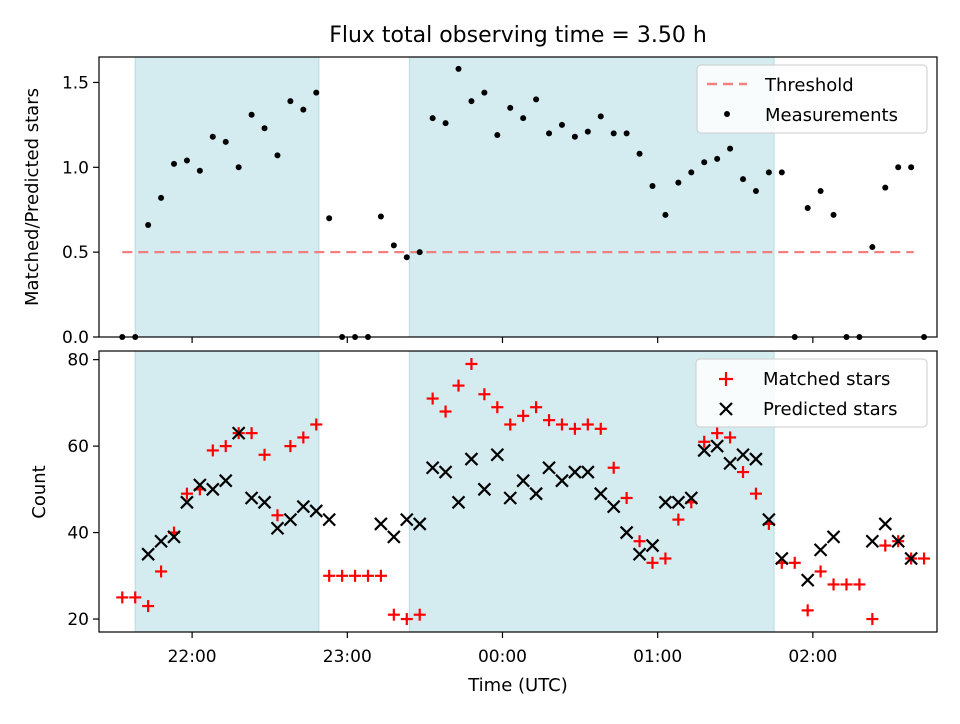 The height and width of the screenshot is (724, 960). I want to click on count-legend-box, so click(811, 393).